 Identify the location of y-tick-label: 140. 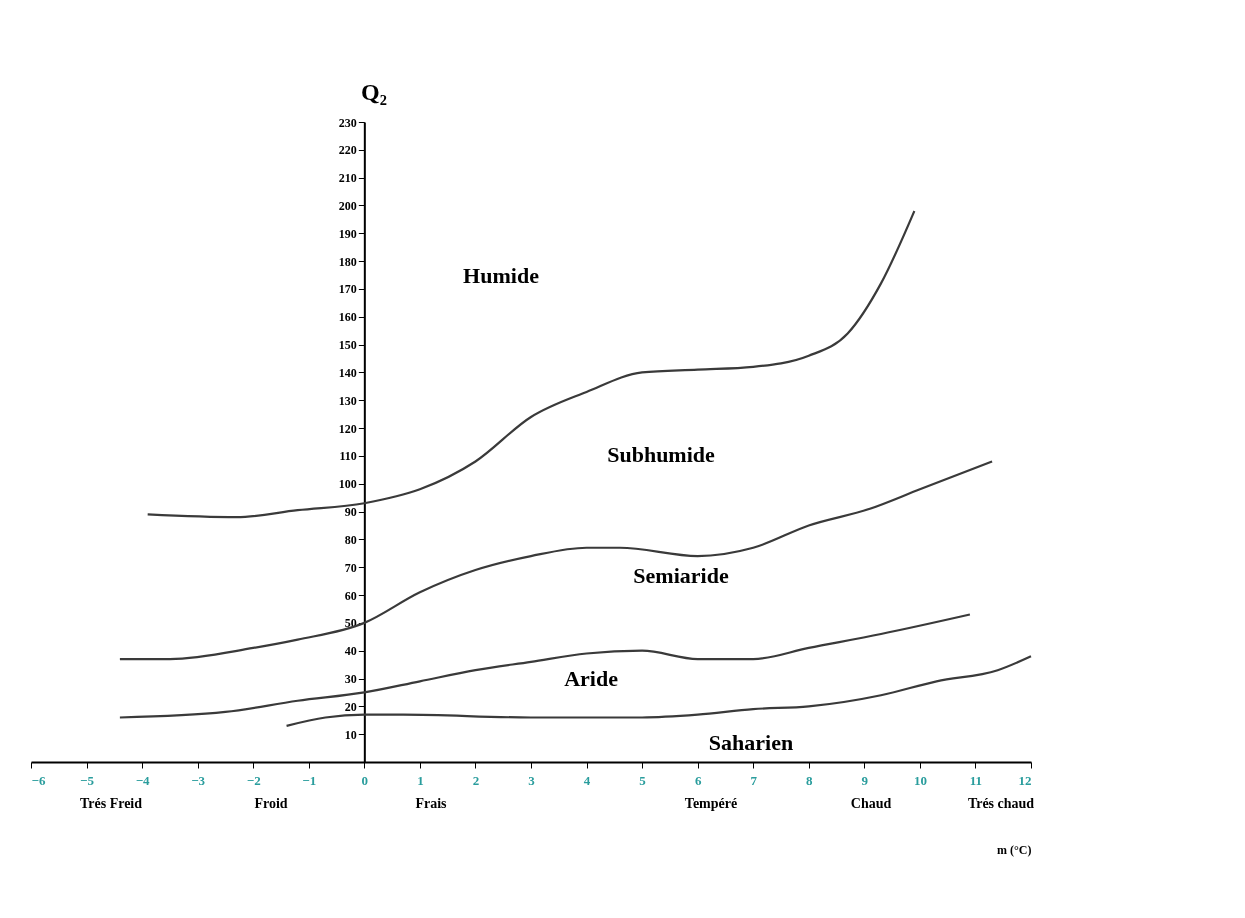
(347, 372).